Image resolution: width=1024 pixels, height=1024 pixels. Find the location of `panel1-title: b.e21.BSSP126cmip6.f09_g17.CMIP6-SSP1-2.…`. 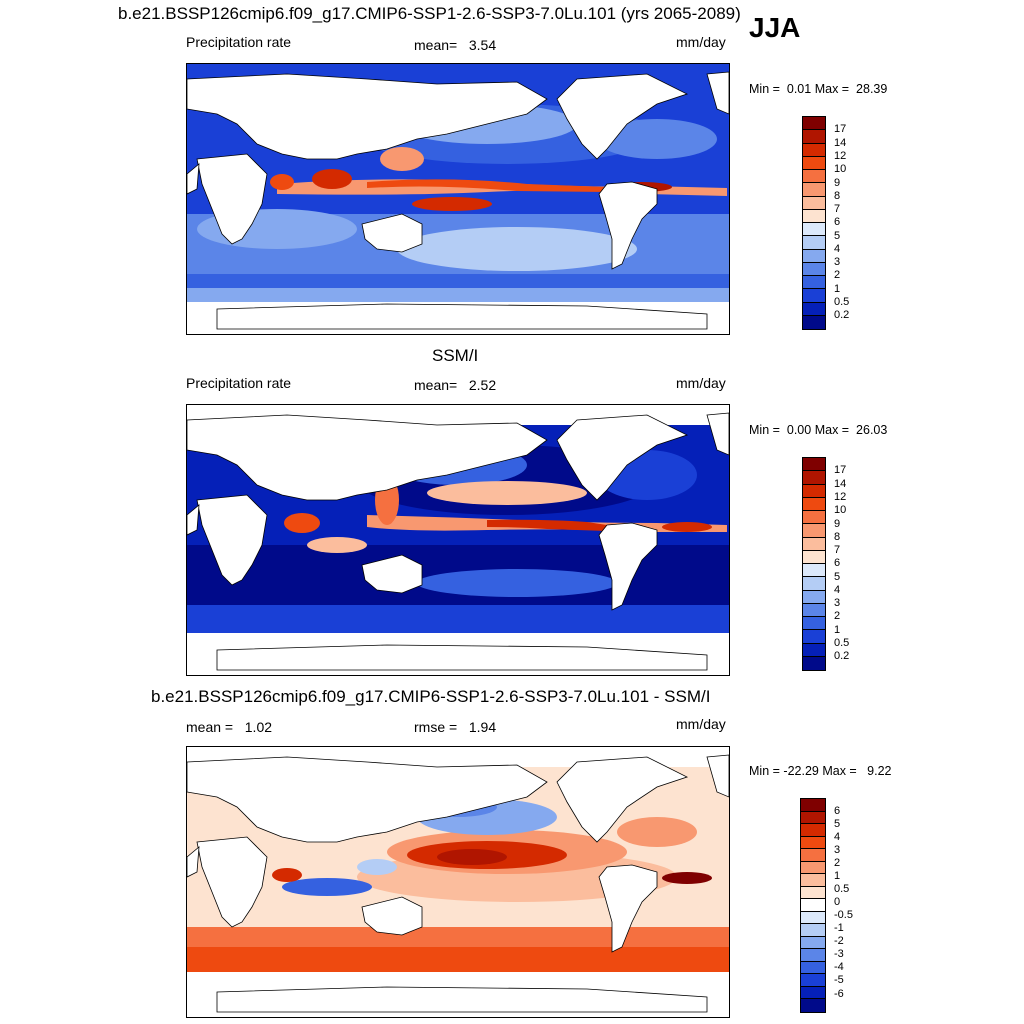

panel1-title: b.e21.BSSP126cmip6.f09_g17.CMIP6-SSP1-2.… is located at coordinates (429, 13).